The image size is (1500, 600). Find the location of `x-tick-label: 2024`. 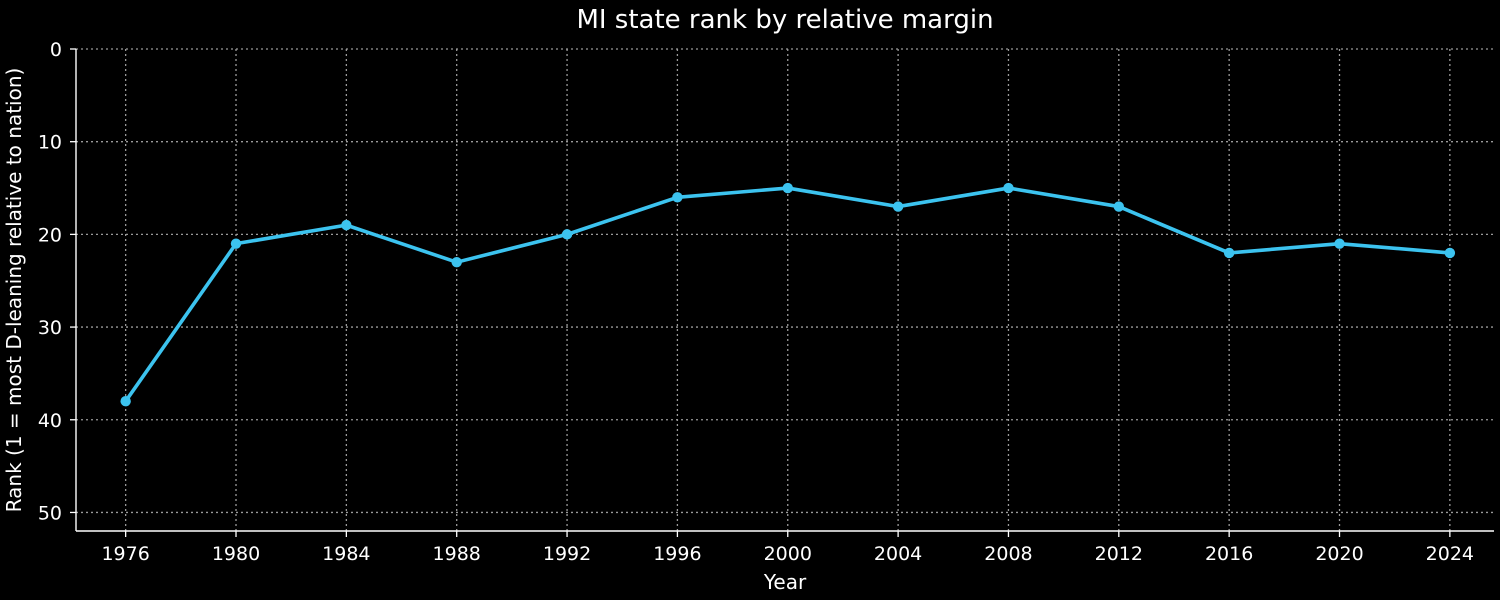

x-tick-label: 2024 is located at coordinates (1450, 554).